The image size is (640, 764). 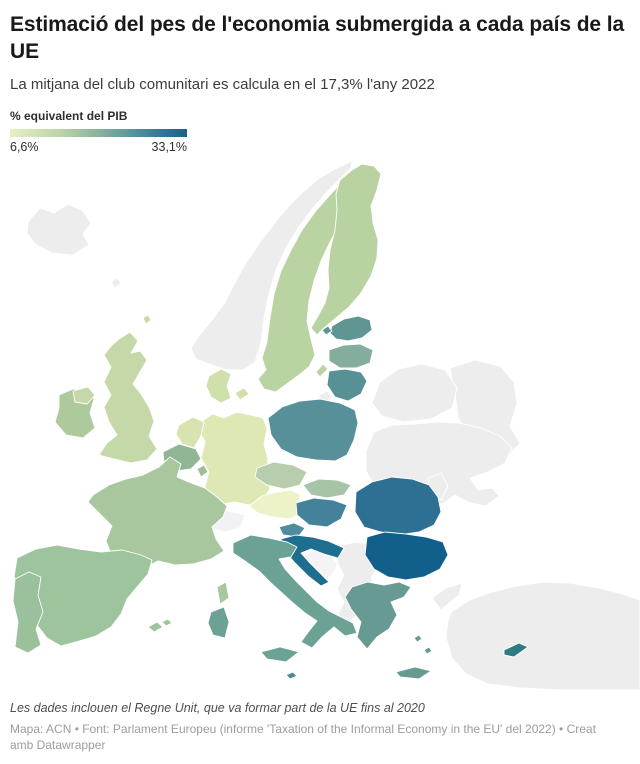 What do you see at coordinates (280, 654) in the screenshot?
I see `country-italy-sicily` at bounding box center [280, 654].